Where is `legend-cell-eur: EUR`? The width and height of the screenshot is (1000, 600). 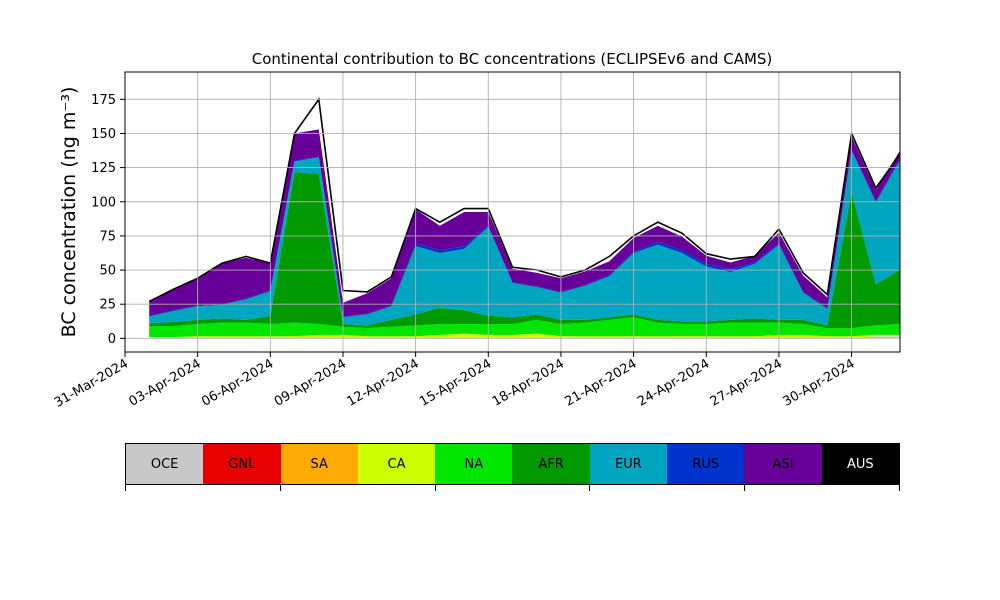
legend-cell-eur: EUR is located at coordinates (628, 464).